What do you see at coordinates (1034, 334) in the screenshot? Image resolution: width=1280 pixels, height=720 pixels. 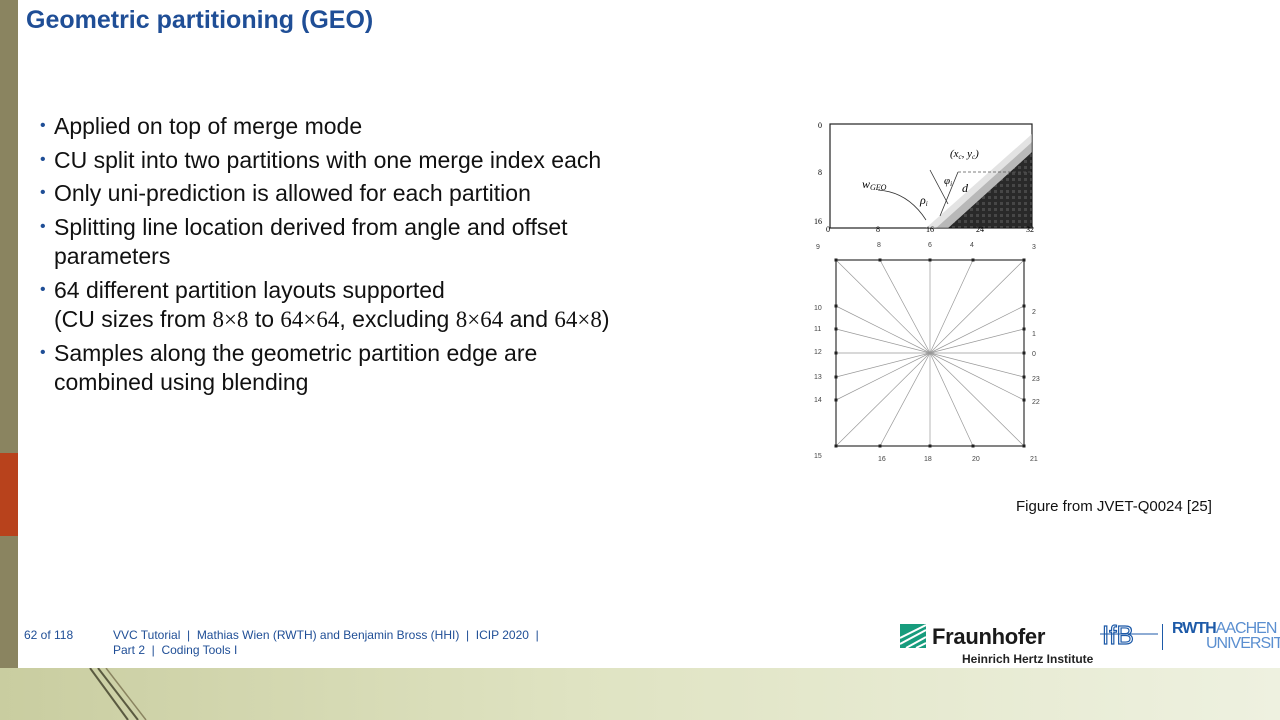 I see `angle-label: 1` at bounding box center [1034, 334].